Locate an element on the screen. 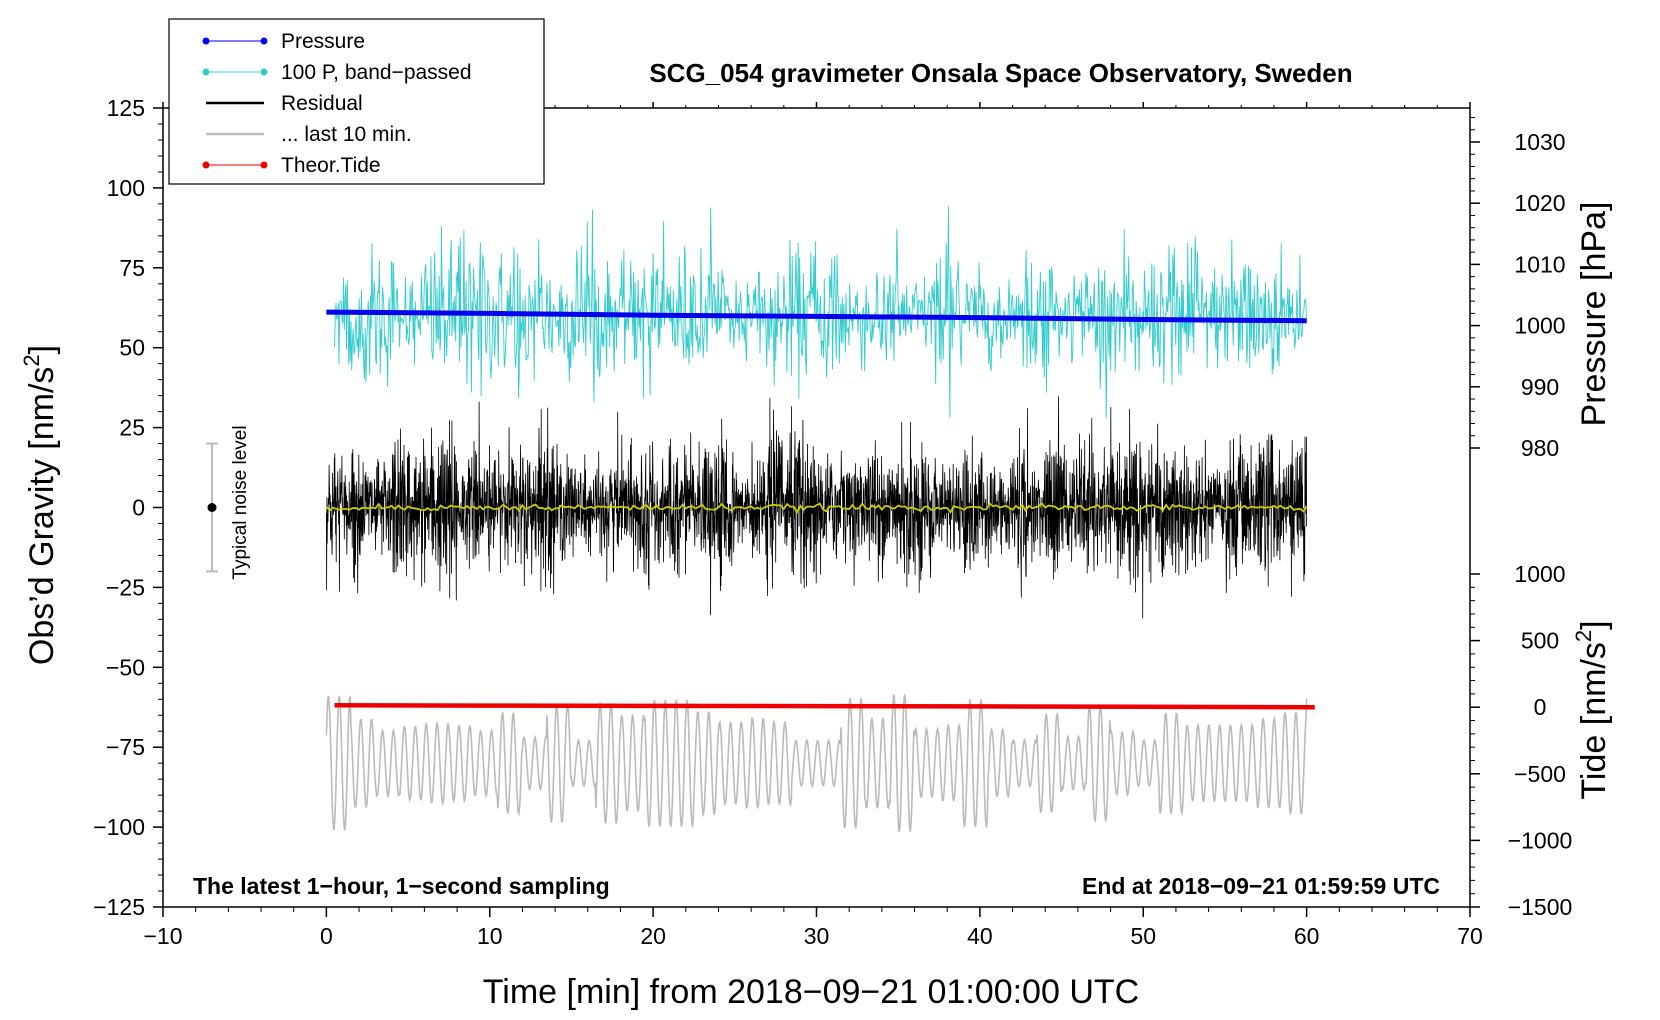  series-band-passed-pressure is located at coordinates (821, 312).